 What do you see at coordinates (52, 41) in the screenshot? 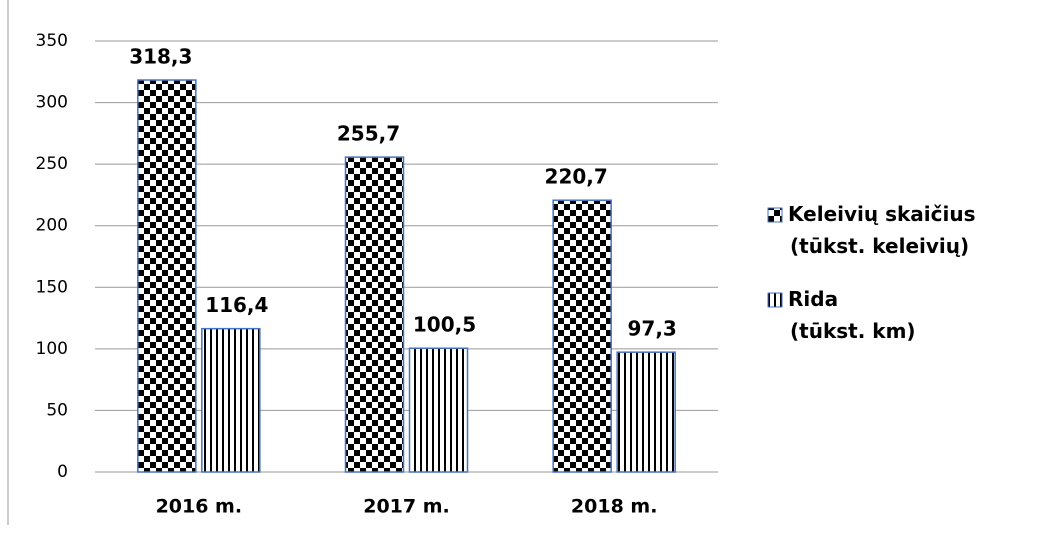
I see `y-tick-label: 350` at bounding box center [52, 41].